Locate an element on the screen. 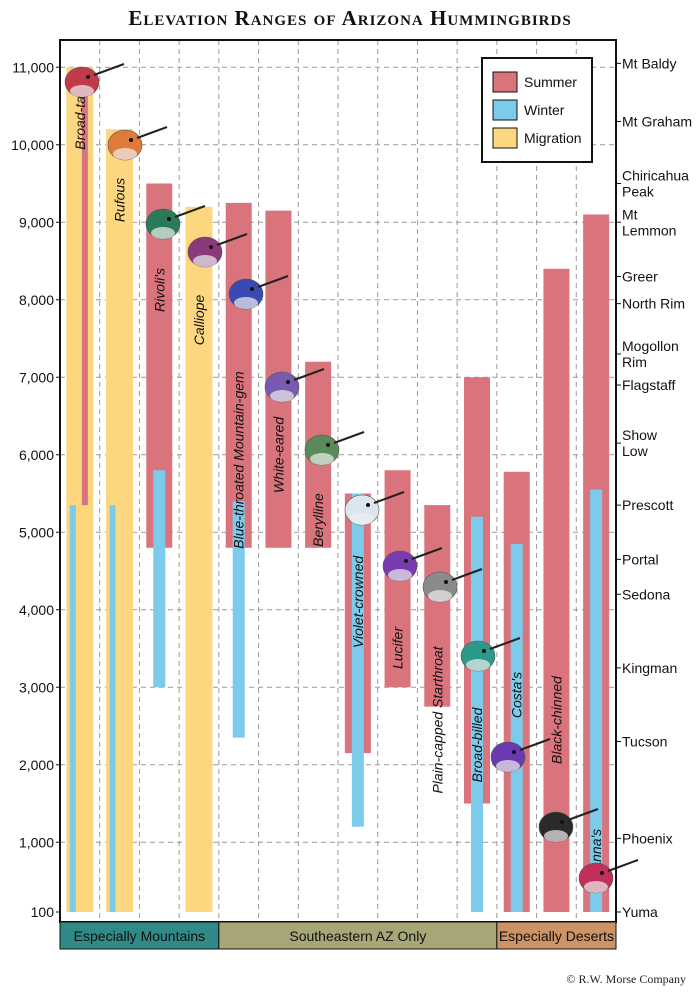 The width and height of the screenshot is (700, 993). place-label: Mt Lemmon is located at coordinates (649, 222).